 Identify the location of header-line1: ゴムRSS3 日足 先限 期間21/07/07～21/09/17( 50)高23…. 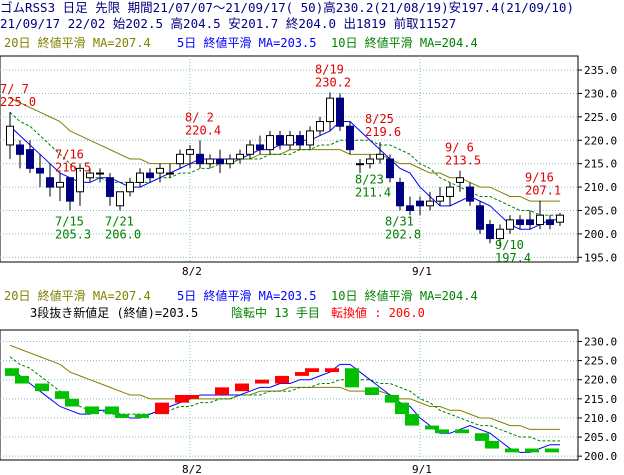
(287, 7).